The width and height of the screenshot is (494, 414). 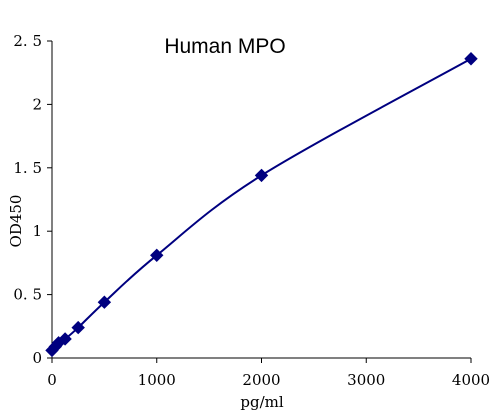 What do you see at coordinates (37, 104) in the screenshot?
I see `y-tick-label: 2` at bounding box center [37, 104].